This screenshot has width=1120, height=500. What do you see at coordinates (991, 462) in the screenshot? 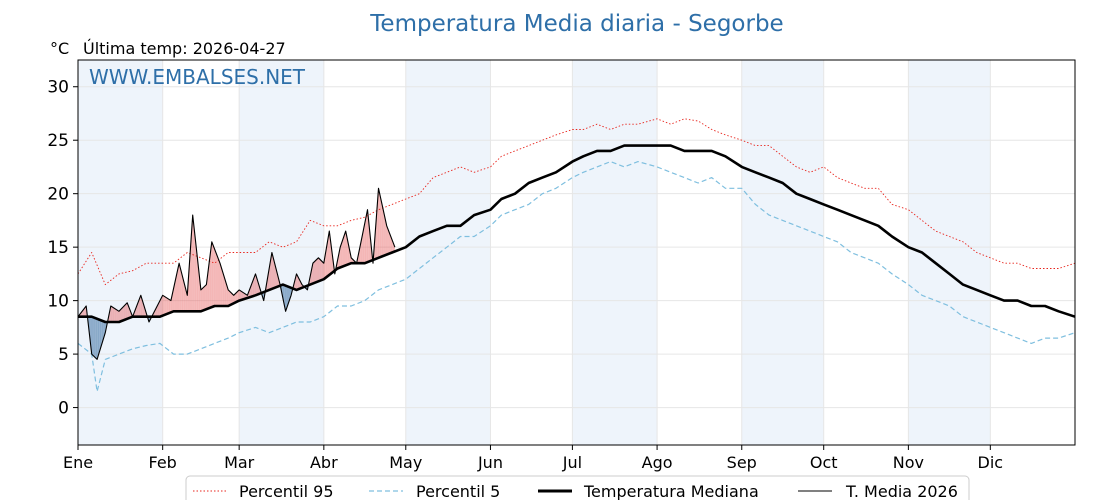
I see `x-tick-label-11: Dic` at bounding box center [991, 462].